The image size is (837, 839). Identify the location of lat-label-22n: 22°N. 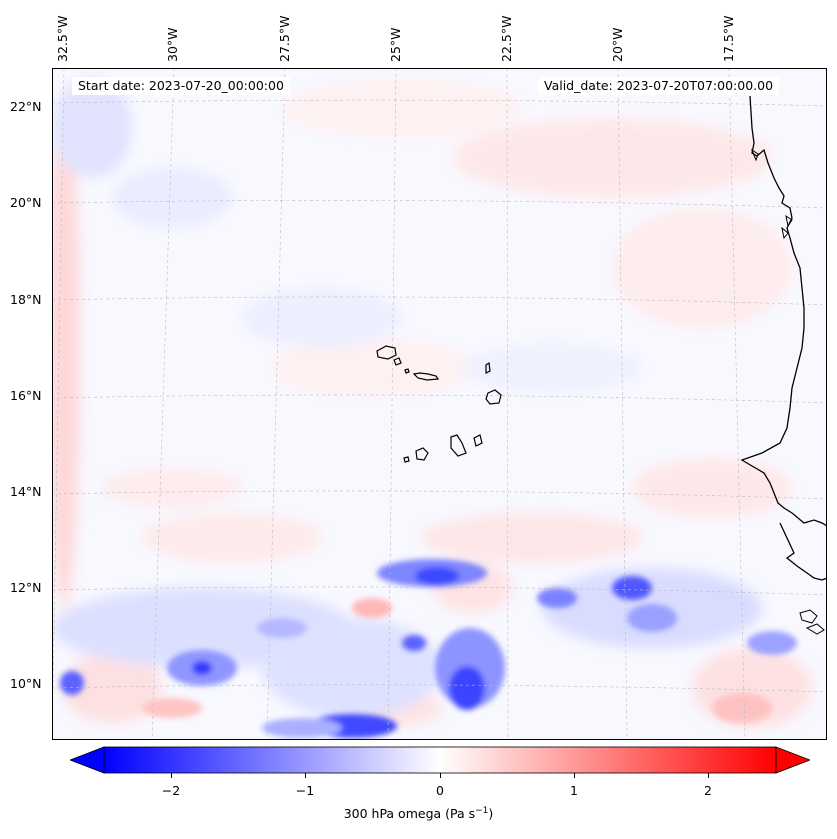
(26, 106).